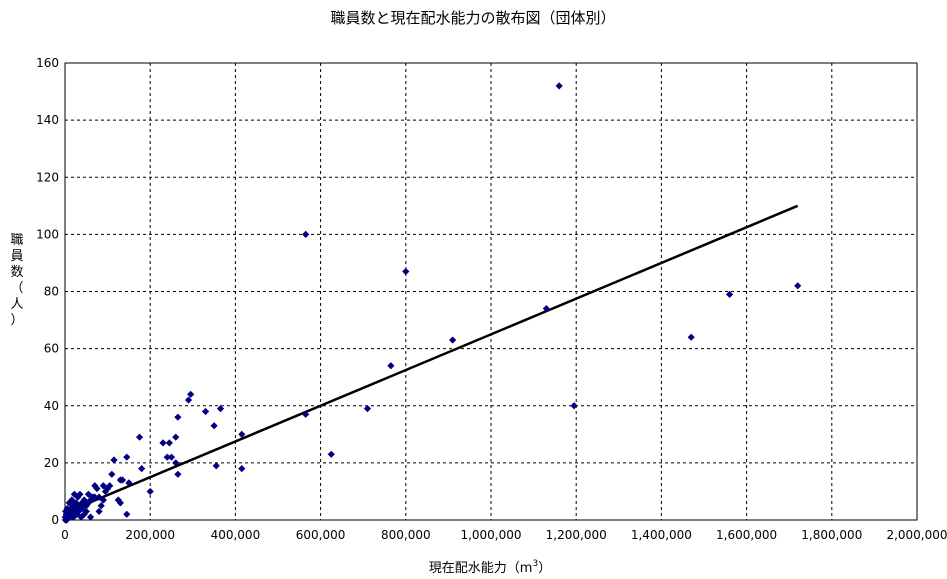 This screenshot has height=579, width=947. Describe the element at coordinates (65, 535) in the screenshot. I see `x-tick-label: 0` at that location.